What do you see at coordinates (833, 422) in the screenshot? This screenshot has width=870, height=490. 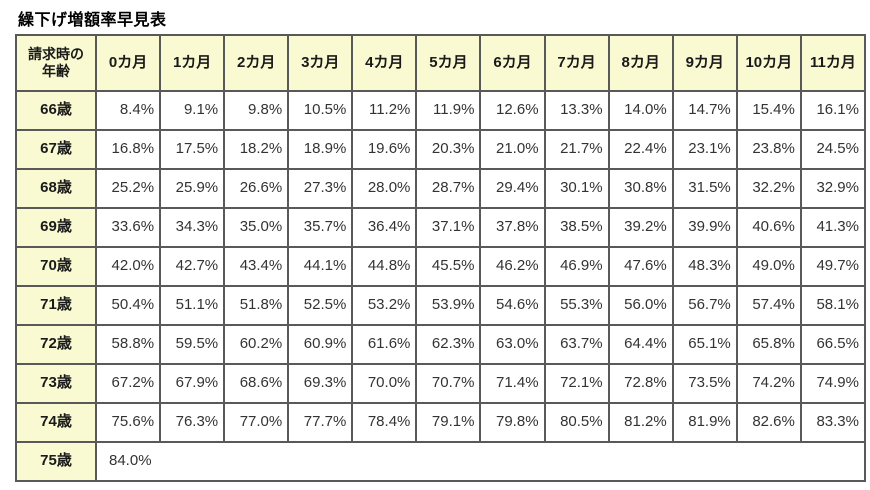 I see `rate-cell: 83.3%` at bounding box center [833, 422].